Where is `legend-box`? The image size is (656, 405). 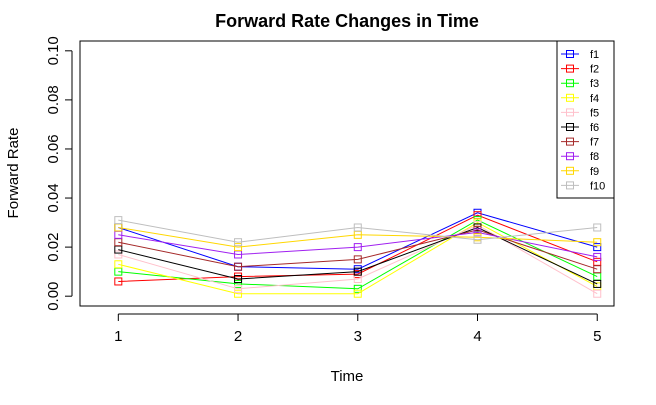
legend-box is located at coordinates (585, 119).